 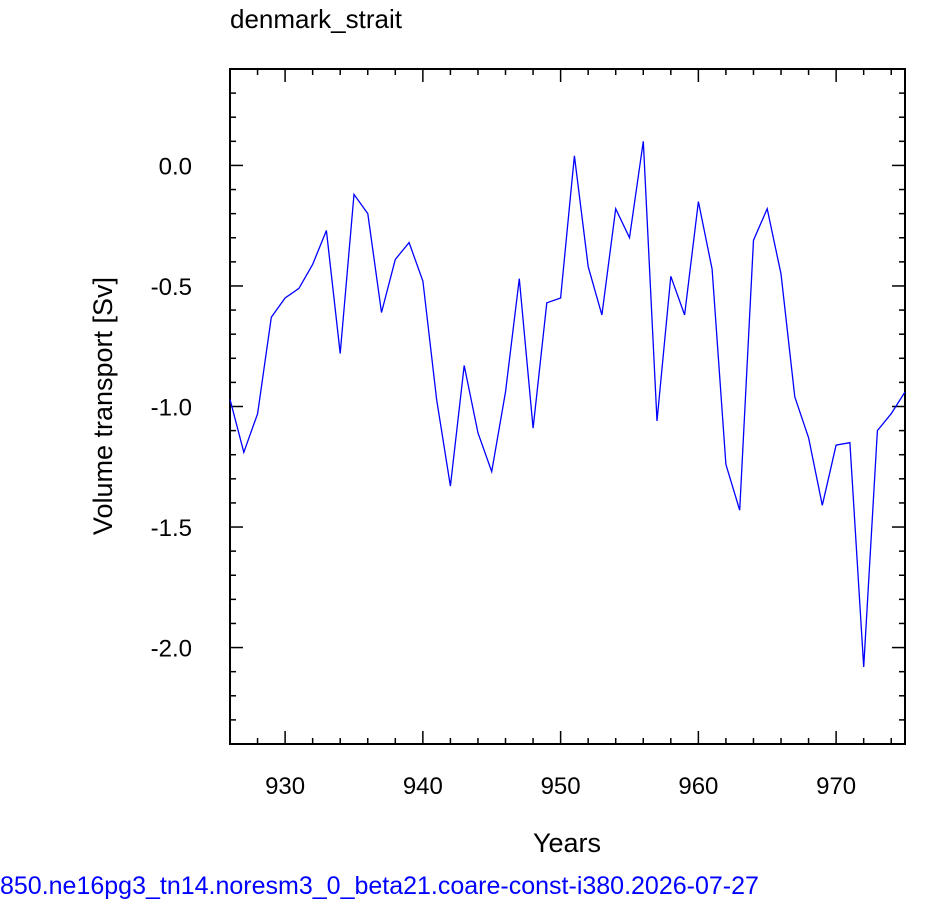 What do you see at coordinates (285, 786) in the screenshot?
I see `x-tick-label: 930` at bounding box center [285, 786].